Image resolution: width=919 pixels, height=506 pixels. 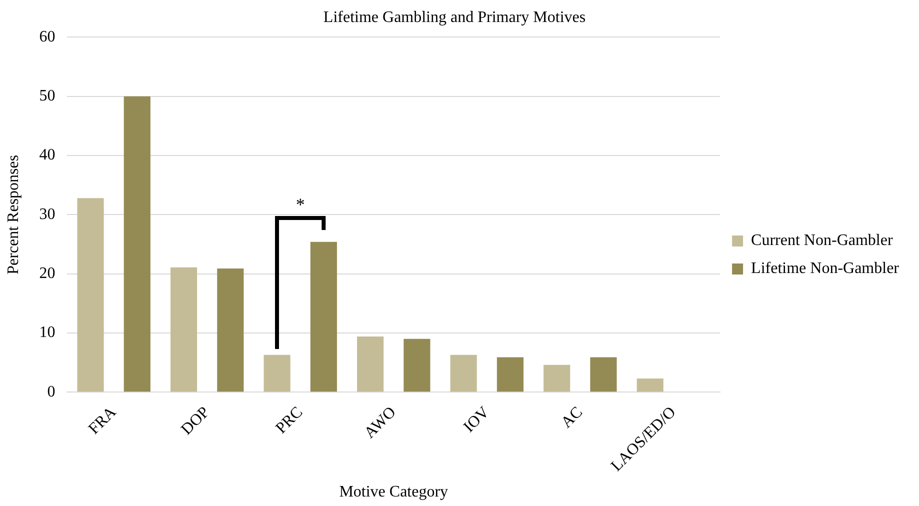 I want to click on legend-label: Lifetime Non-Gambler, so click(x=825, y=269).